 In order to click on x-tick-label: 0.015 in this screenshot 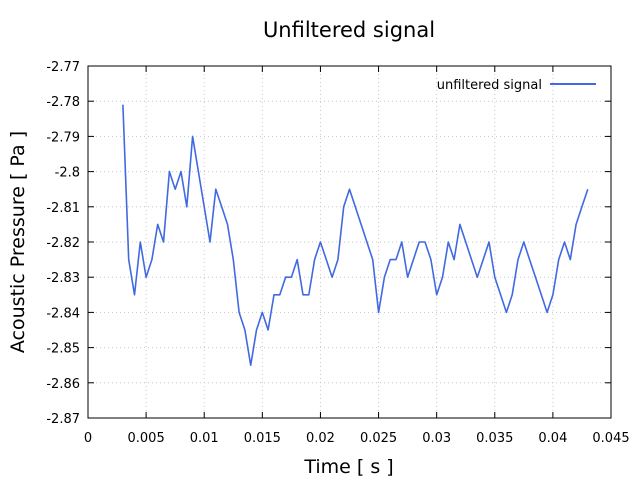, I will do `click(262, 438)`.